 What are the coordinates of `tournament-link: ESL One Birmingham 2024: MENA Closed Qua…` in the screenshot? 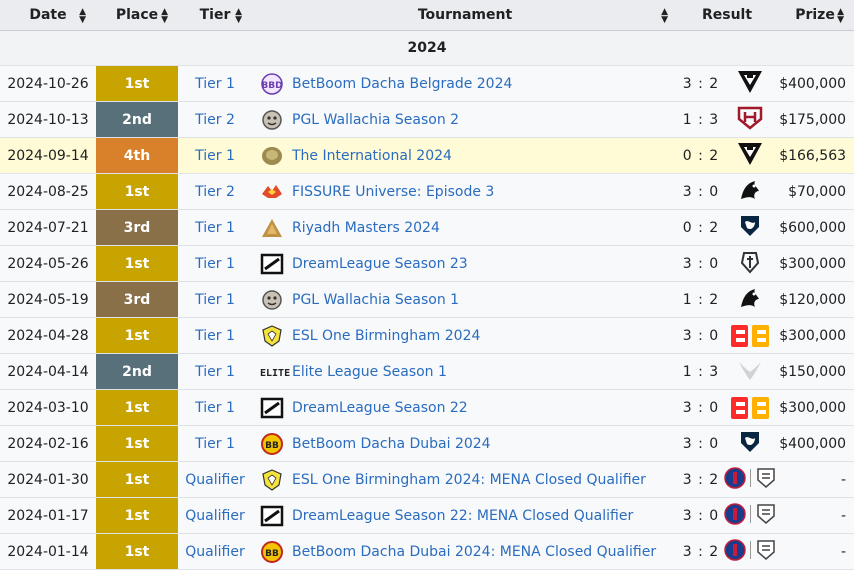 It's located at (469, 479).